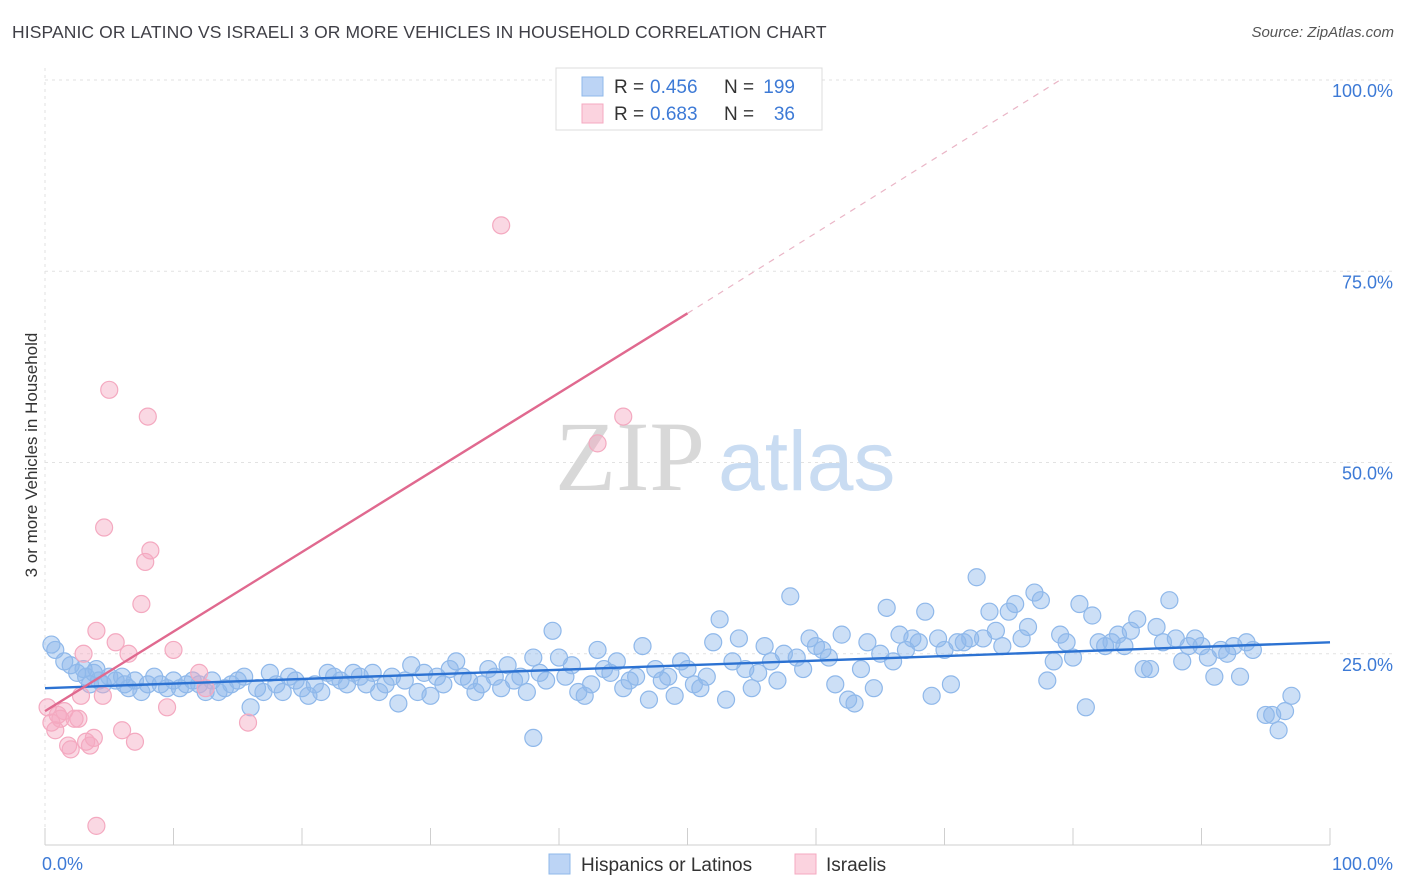 The image size is (1406, 892). Describe the element at coordinates (559, 864) in the screenshot. I see `legend-swatch-hispanic` at that location.